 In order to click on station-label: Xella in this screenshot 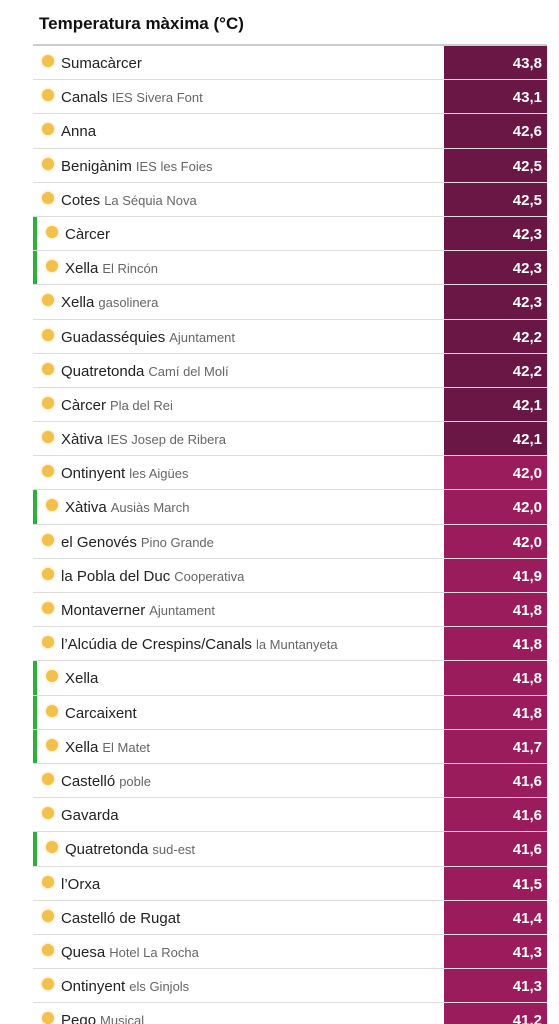, I will do `click(81, 678)`.